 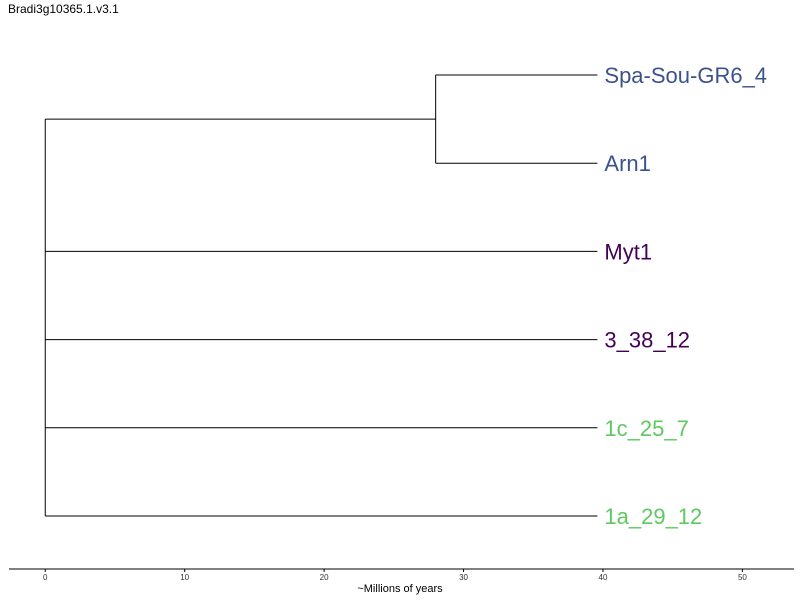 What do you see at coordinates (685, 75) in the screenshot?
I see `tip-label: Spa-Sou-GR6_4` at bounding box center [685, 75].